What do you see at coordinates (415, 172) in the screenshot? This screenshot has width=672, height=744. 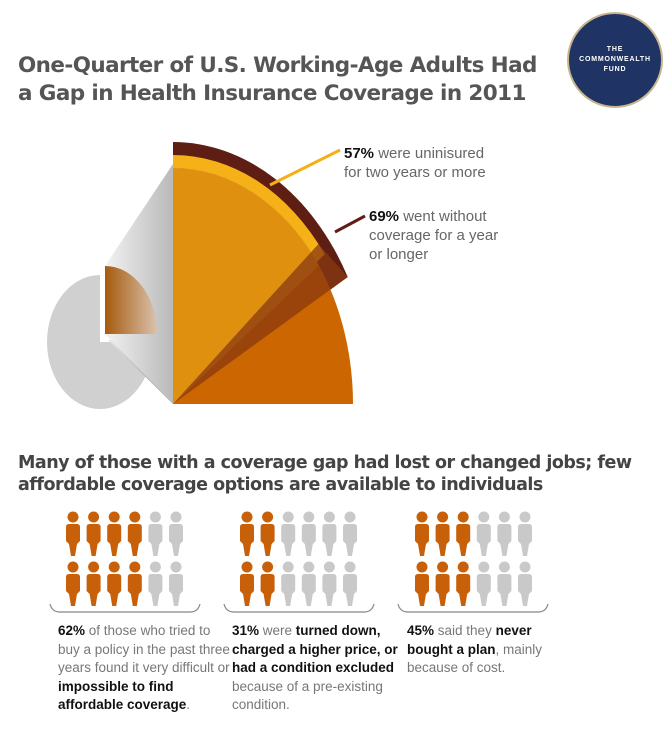 I see `callout-text: for two years or more` at bounding box center [415, 172].